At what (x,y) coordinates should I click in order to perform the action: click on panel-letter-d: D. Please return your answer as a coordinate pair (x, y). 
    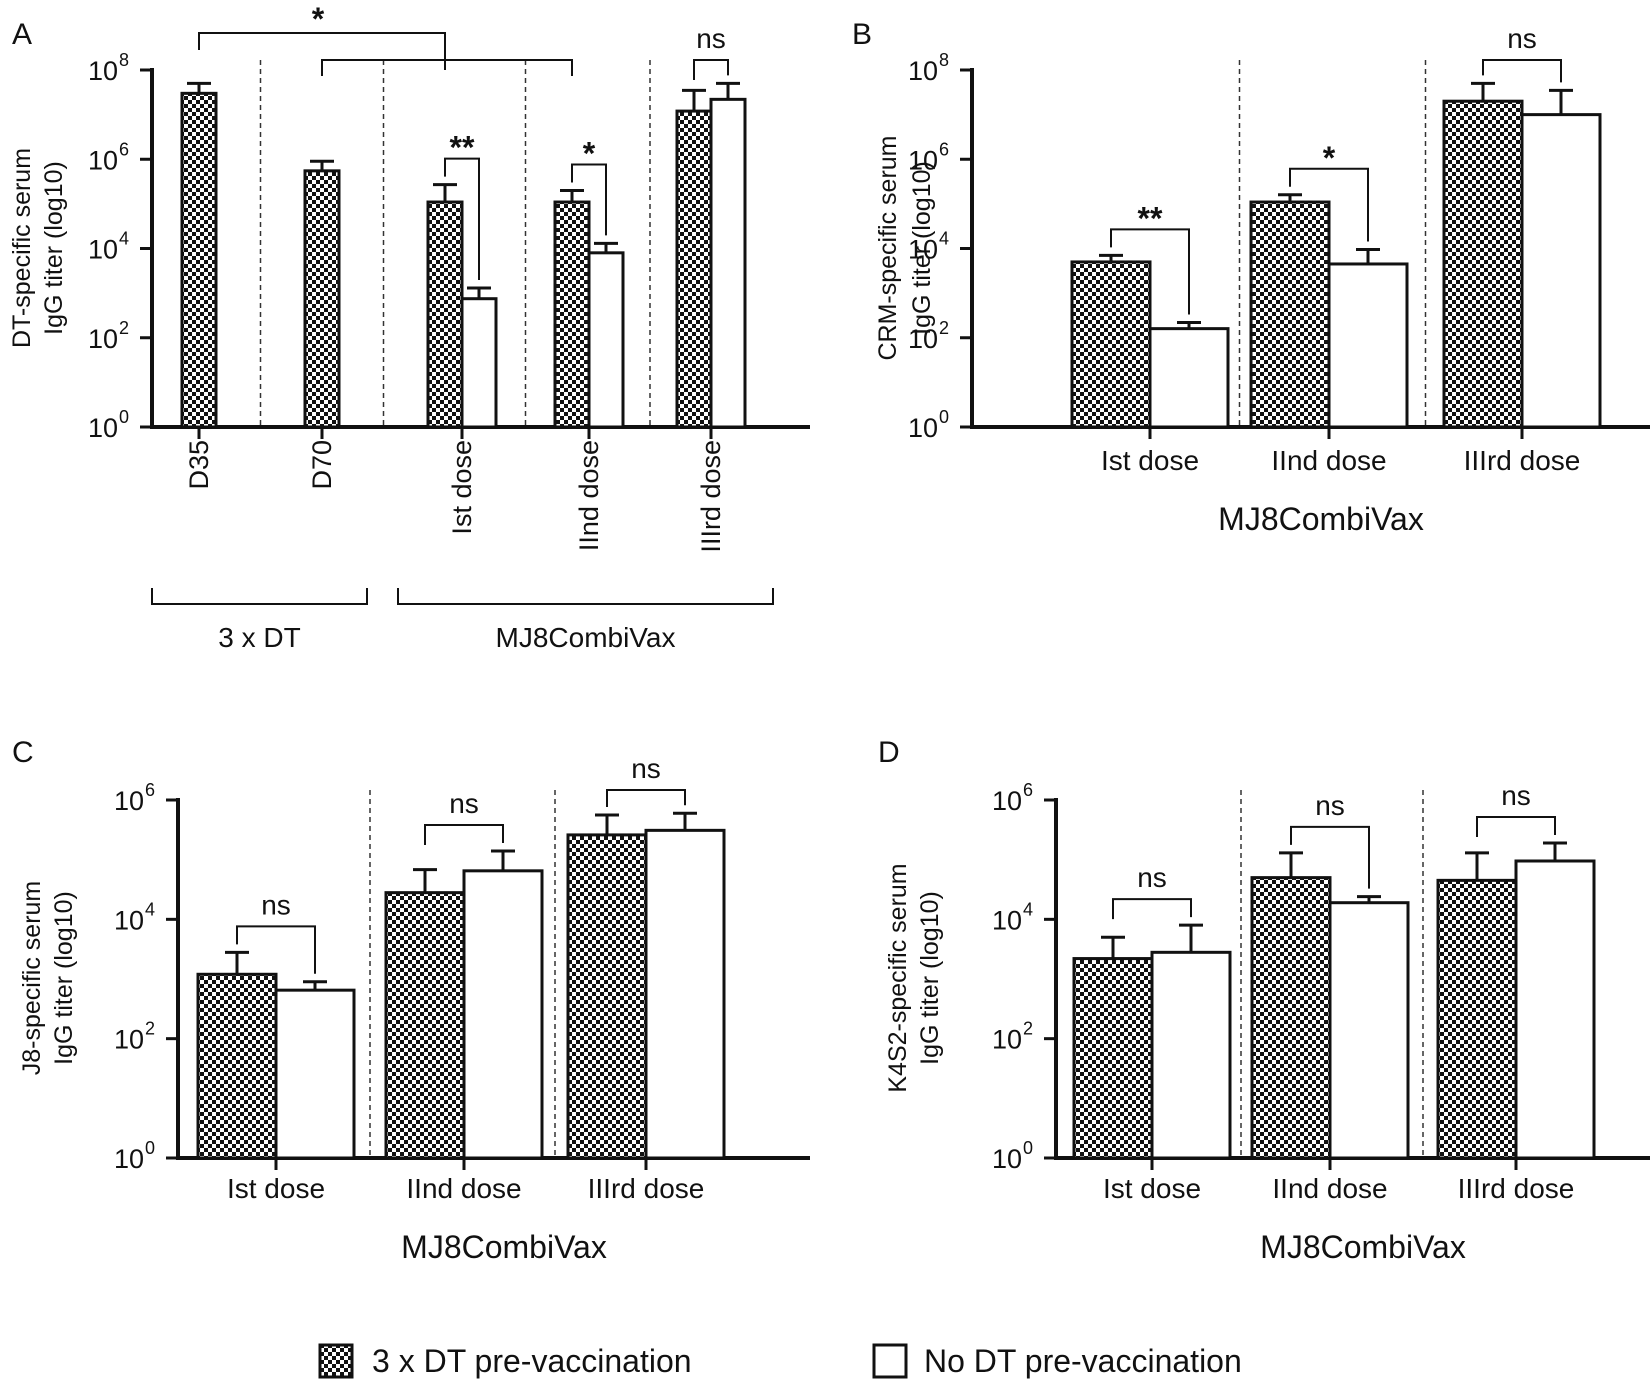
    Looking at the image, I should click on (889, 752).